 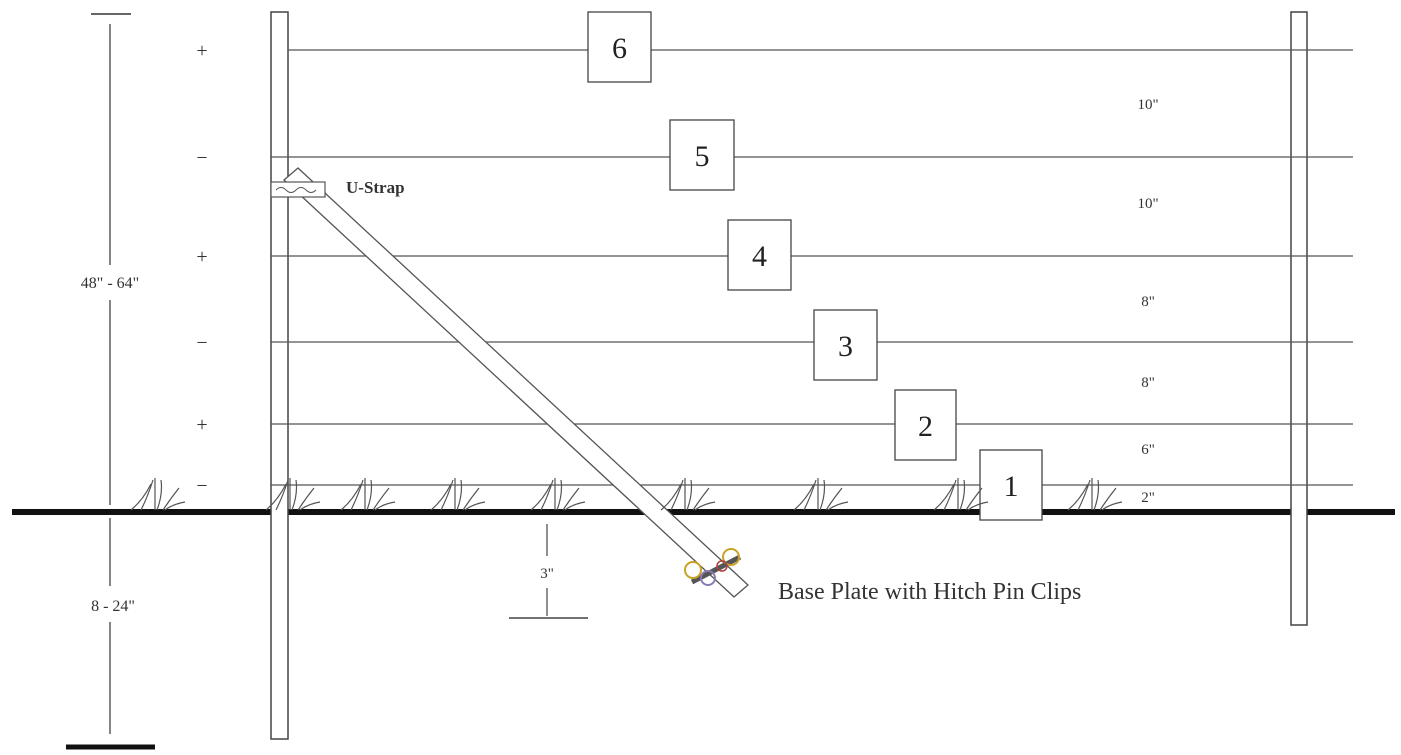 I want to click on wire-number-label: 1, so click(x=1011, y=486).